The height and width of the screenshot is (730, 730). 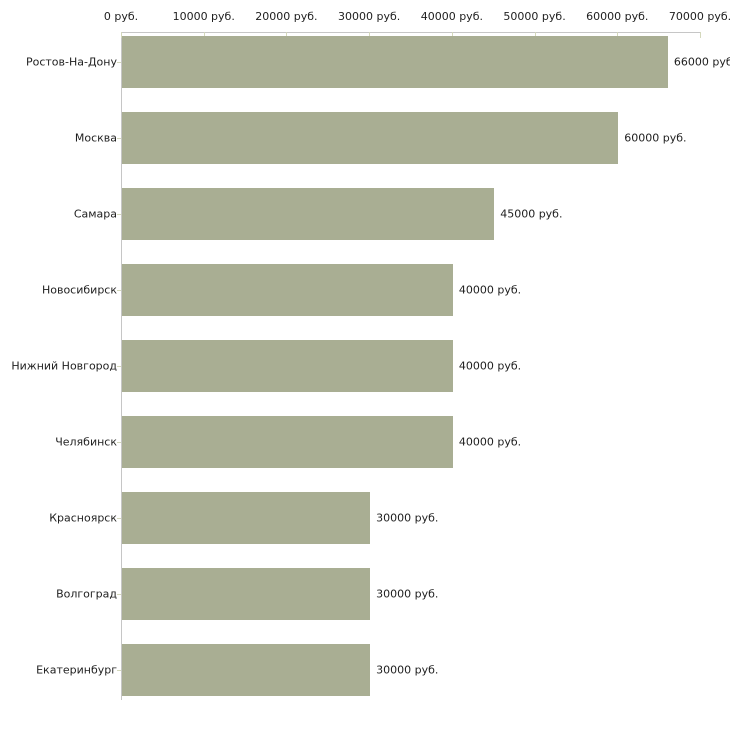 I want to click on x-axis-line, so click(x=411, y=32).